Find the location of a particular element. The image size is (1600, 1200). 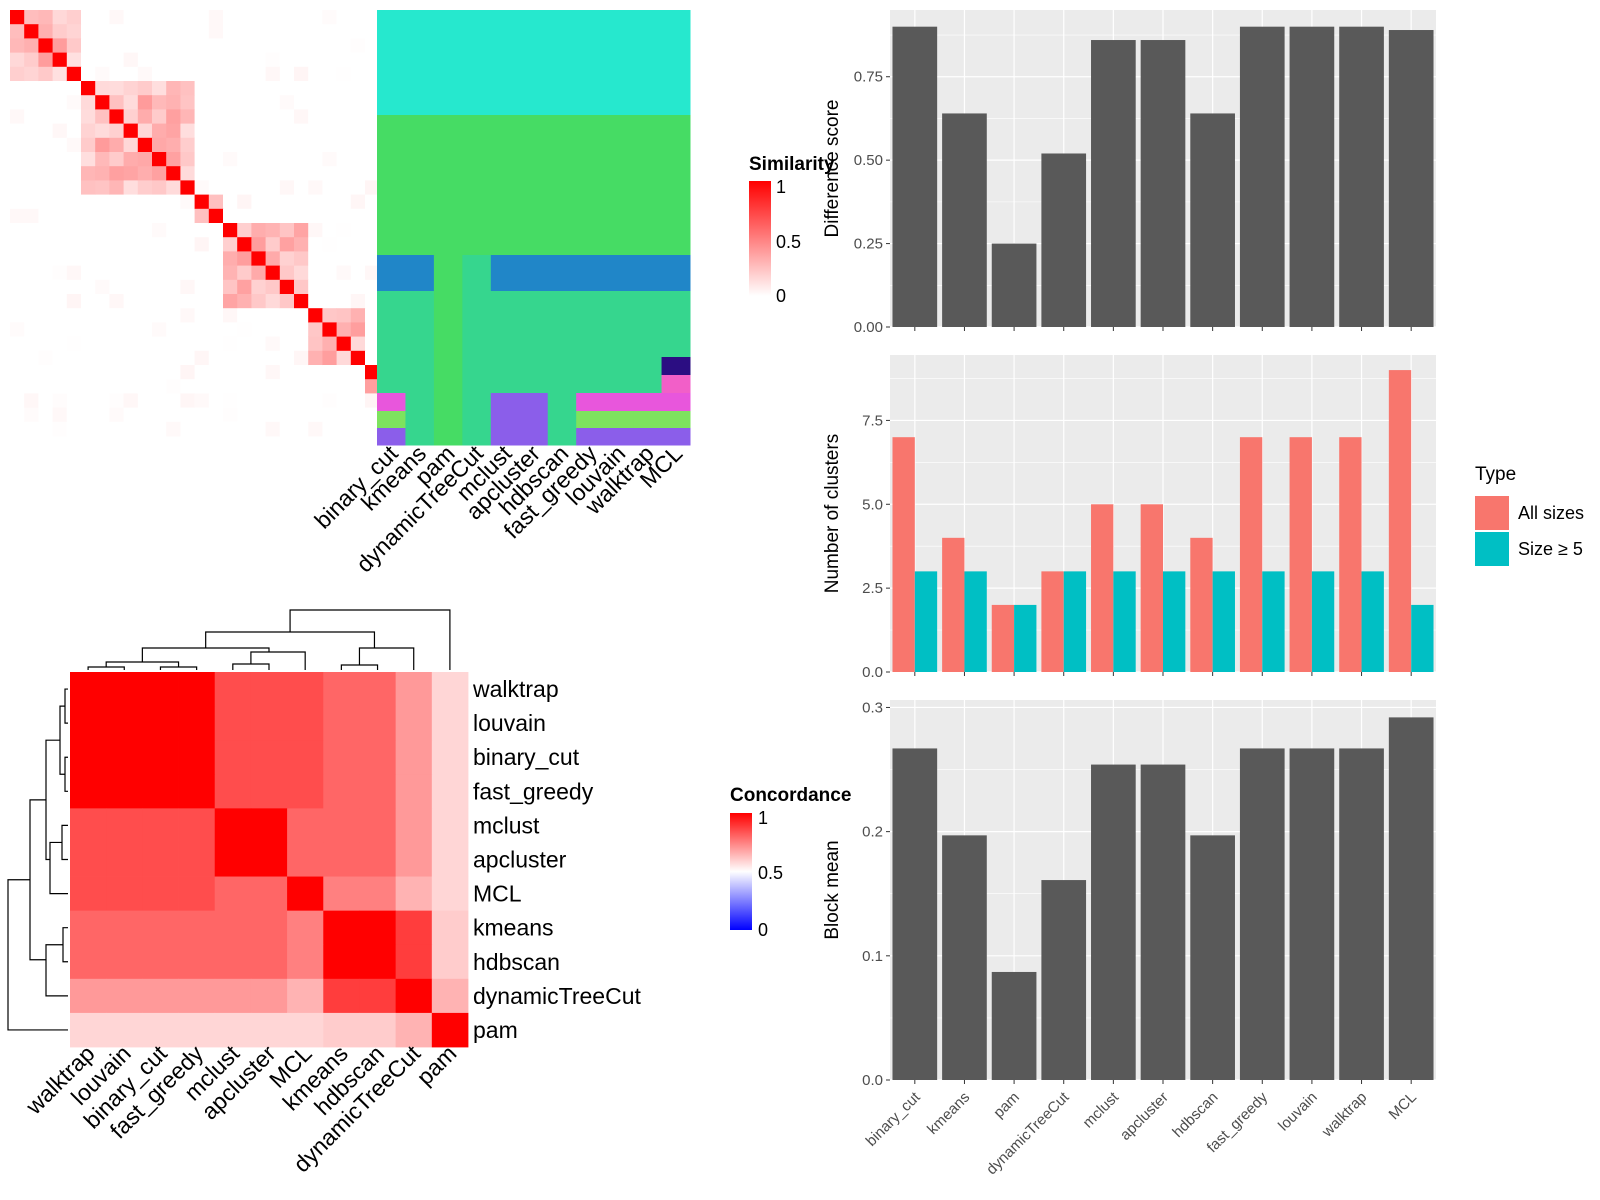

bar is located at coordinates (915, 177).